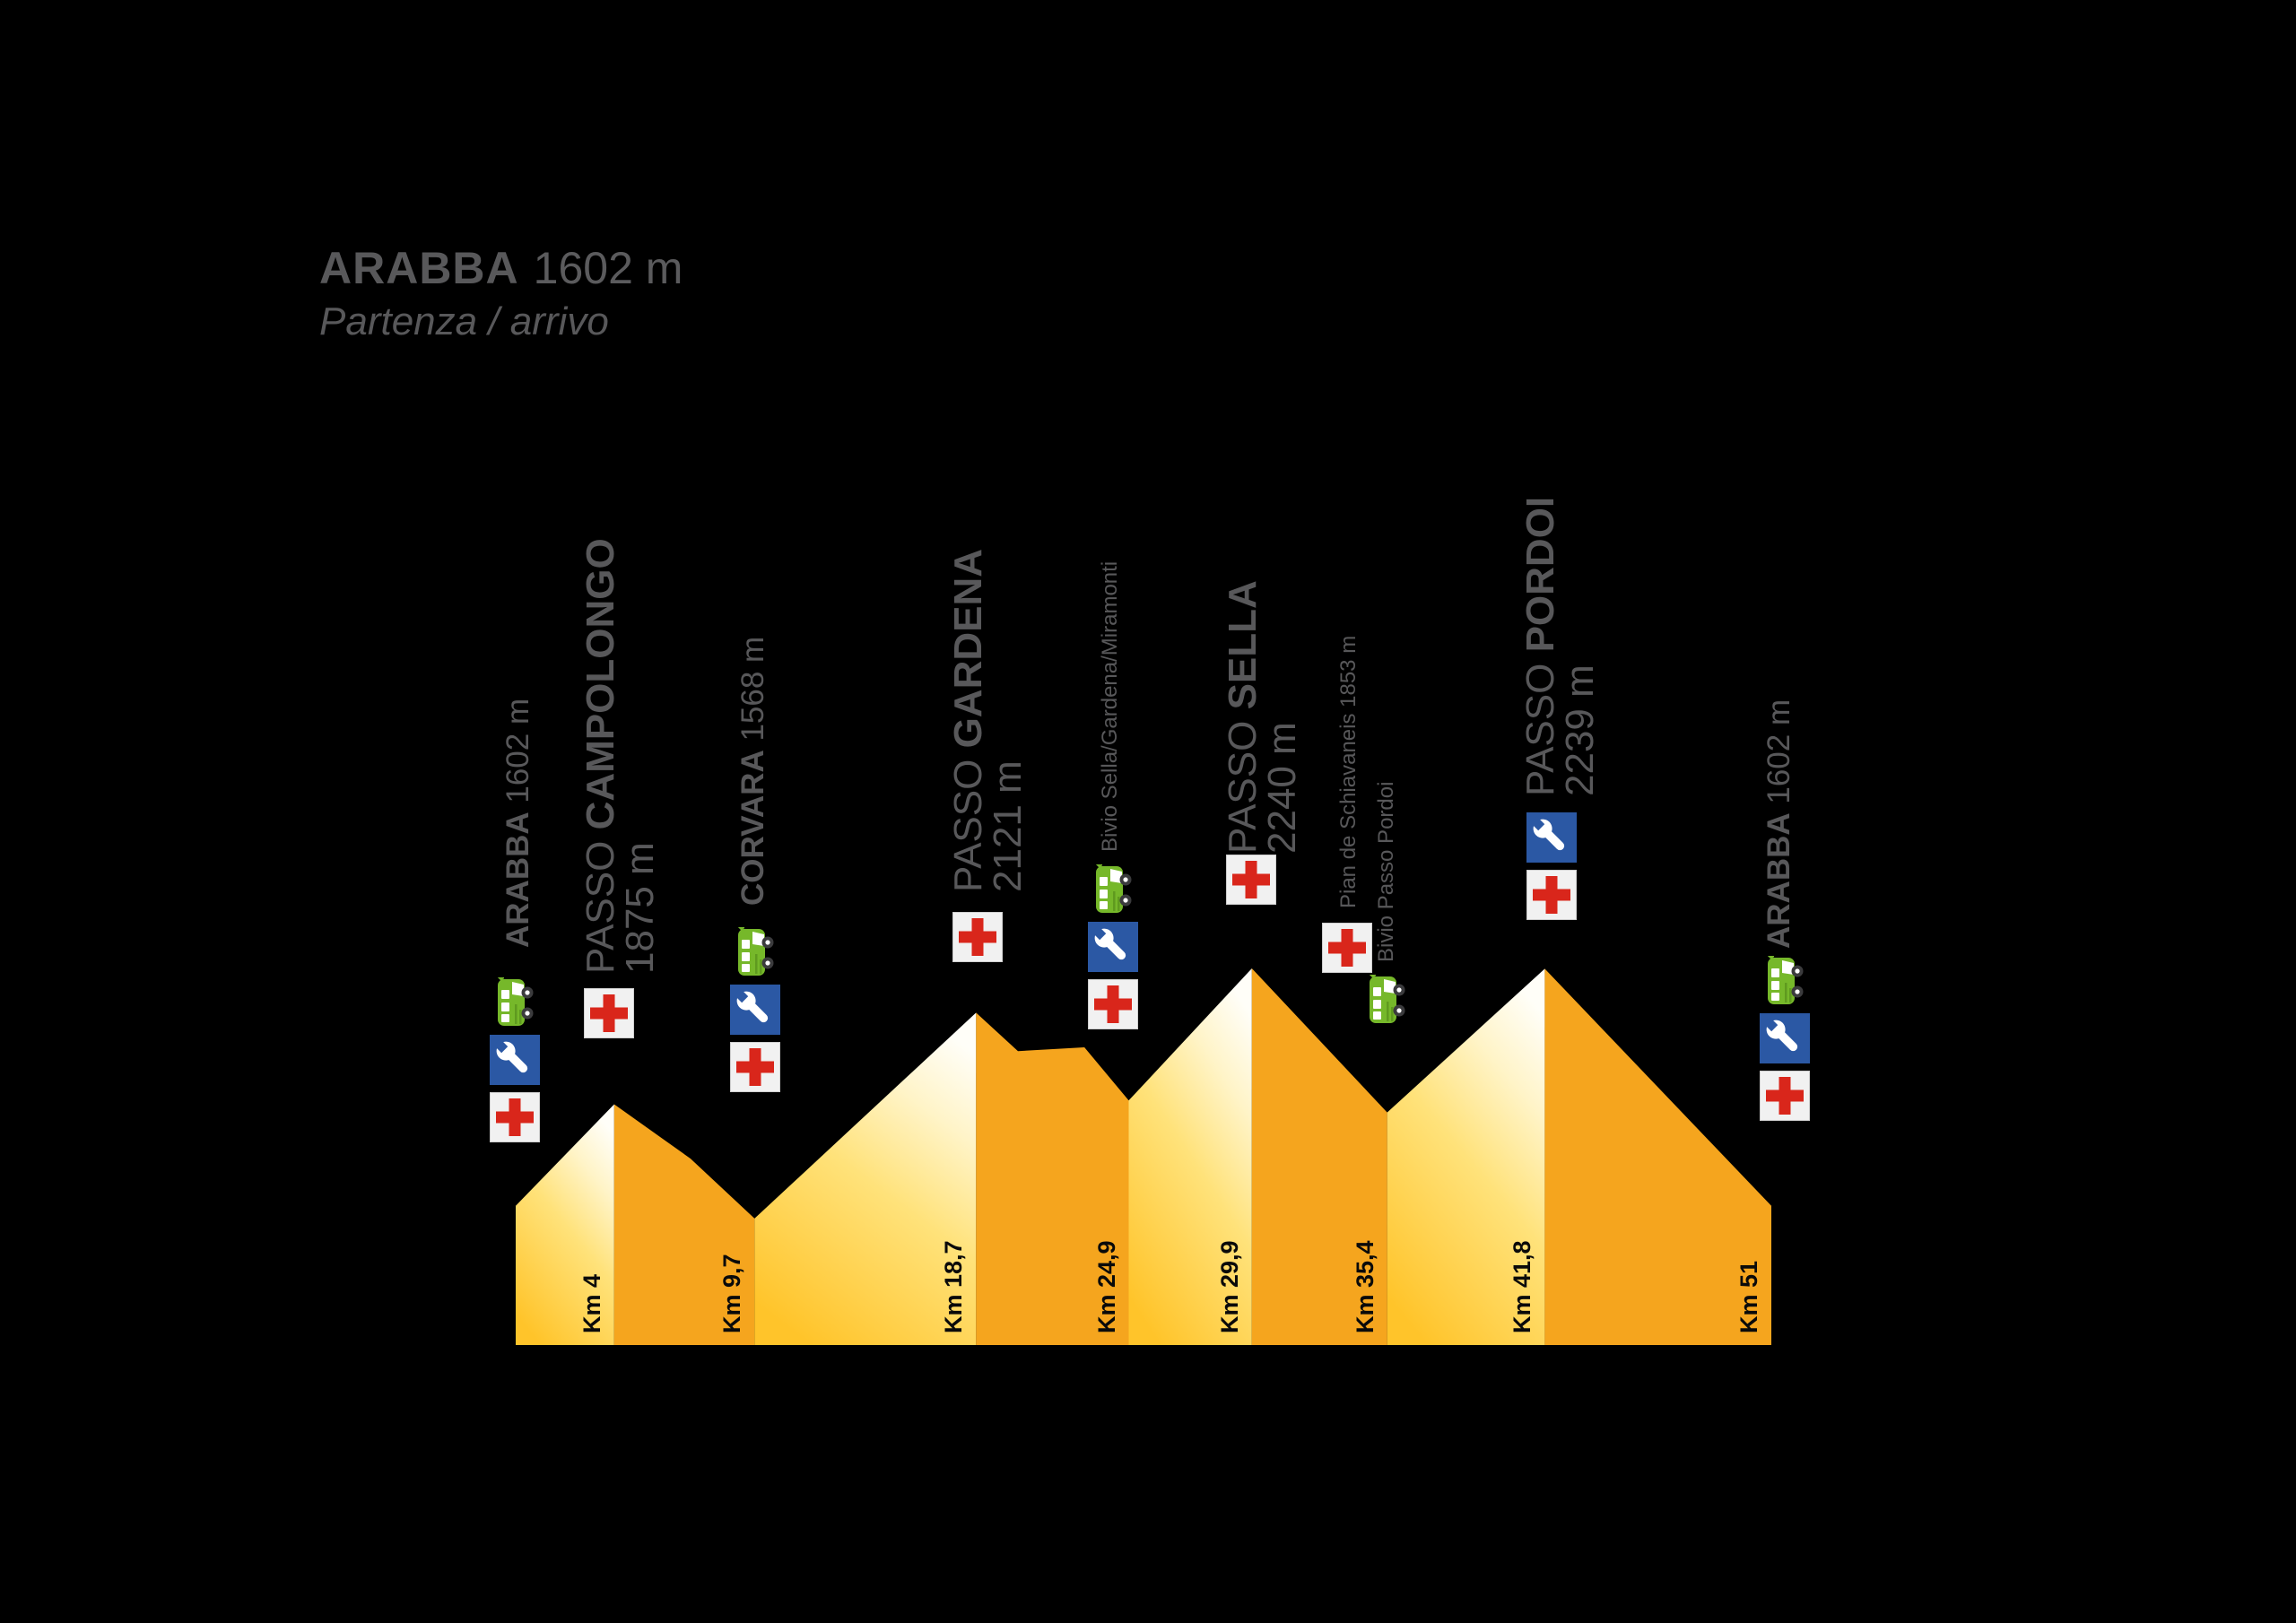  Describe the element at coordinates (752, 693) in the screenshot. I see `waypoint-elevation-inline: 1568 m` at that location.